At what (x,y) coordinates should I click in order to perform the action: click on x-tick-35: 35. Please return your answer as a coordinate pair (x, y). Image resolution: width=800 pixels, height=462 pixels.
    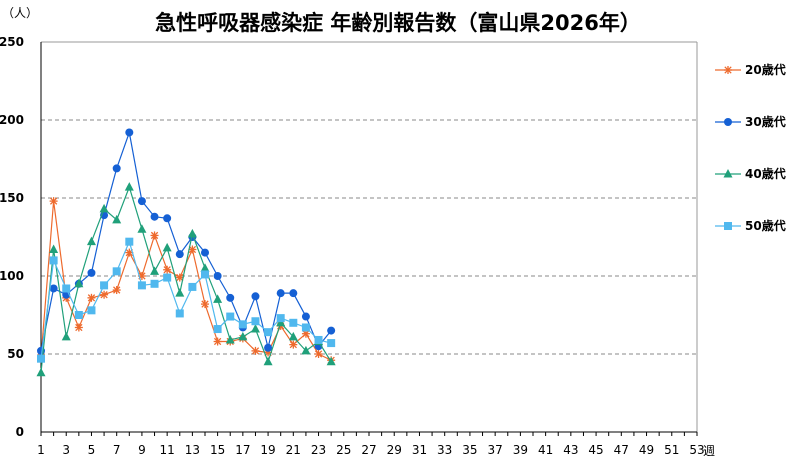
    Looking at the image, I should click on (469, 450).